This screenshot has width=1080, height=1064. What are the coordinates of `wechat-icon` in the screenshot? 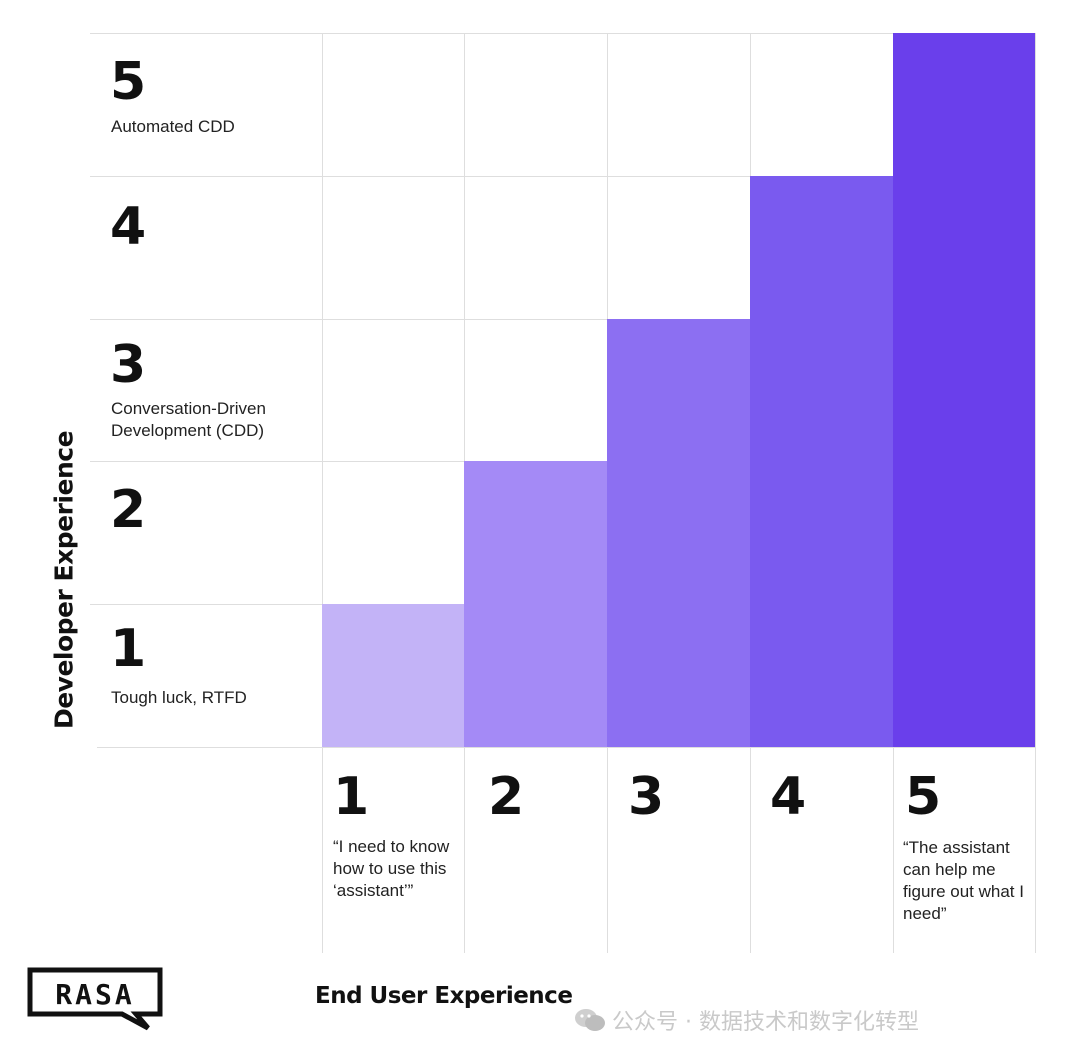 It's located at (590, 1023).